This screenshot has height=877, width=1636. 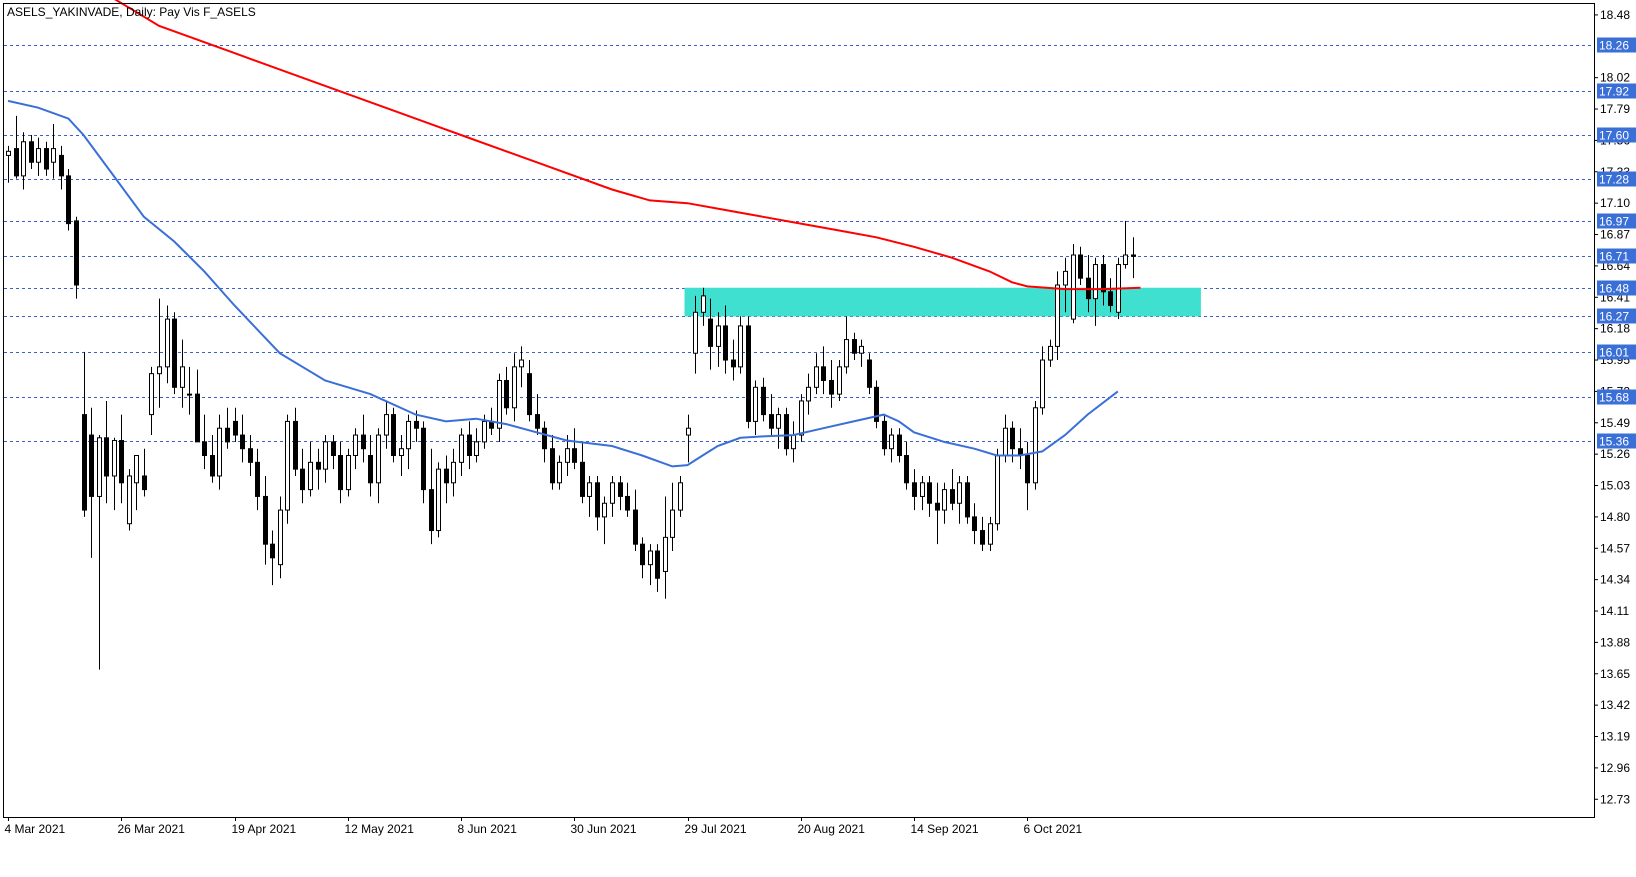 I want to click on level-label-1: 17.92, so click(x=1614, y=92).